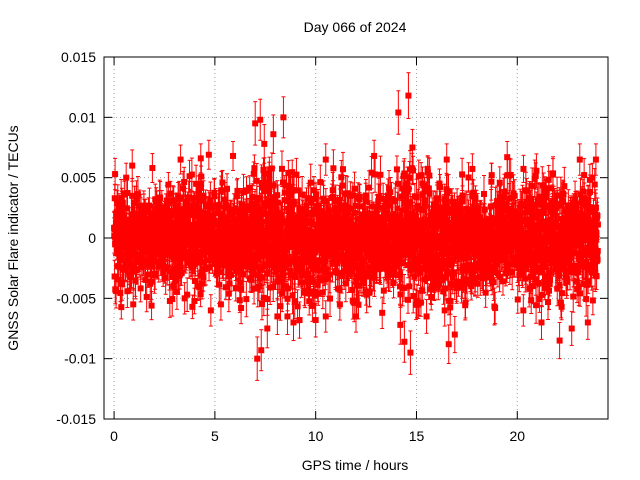 Image resolution: width=640 pixels, height=480 pixels. Describe the element at coordinates (355, 27) in the screenshot. I see `chart-title: Day 066 of 2024` at that location.